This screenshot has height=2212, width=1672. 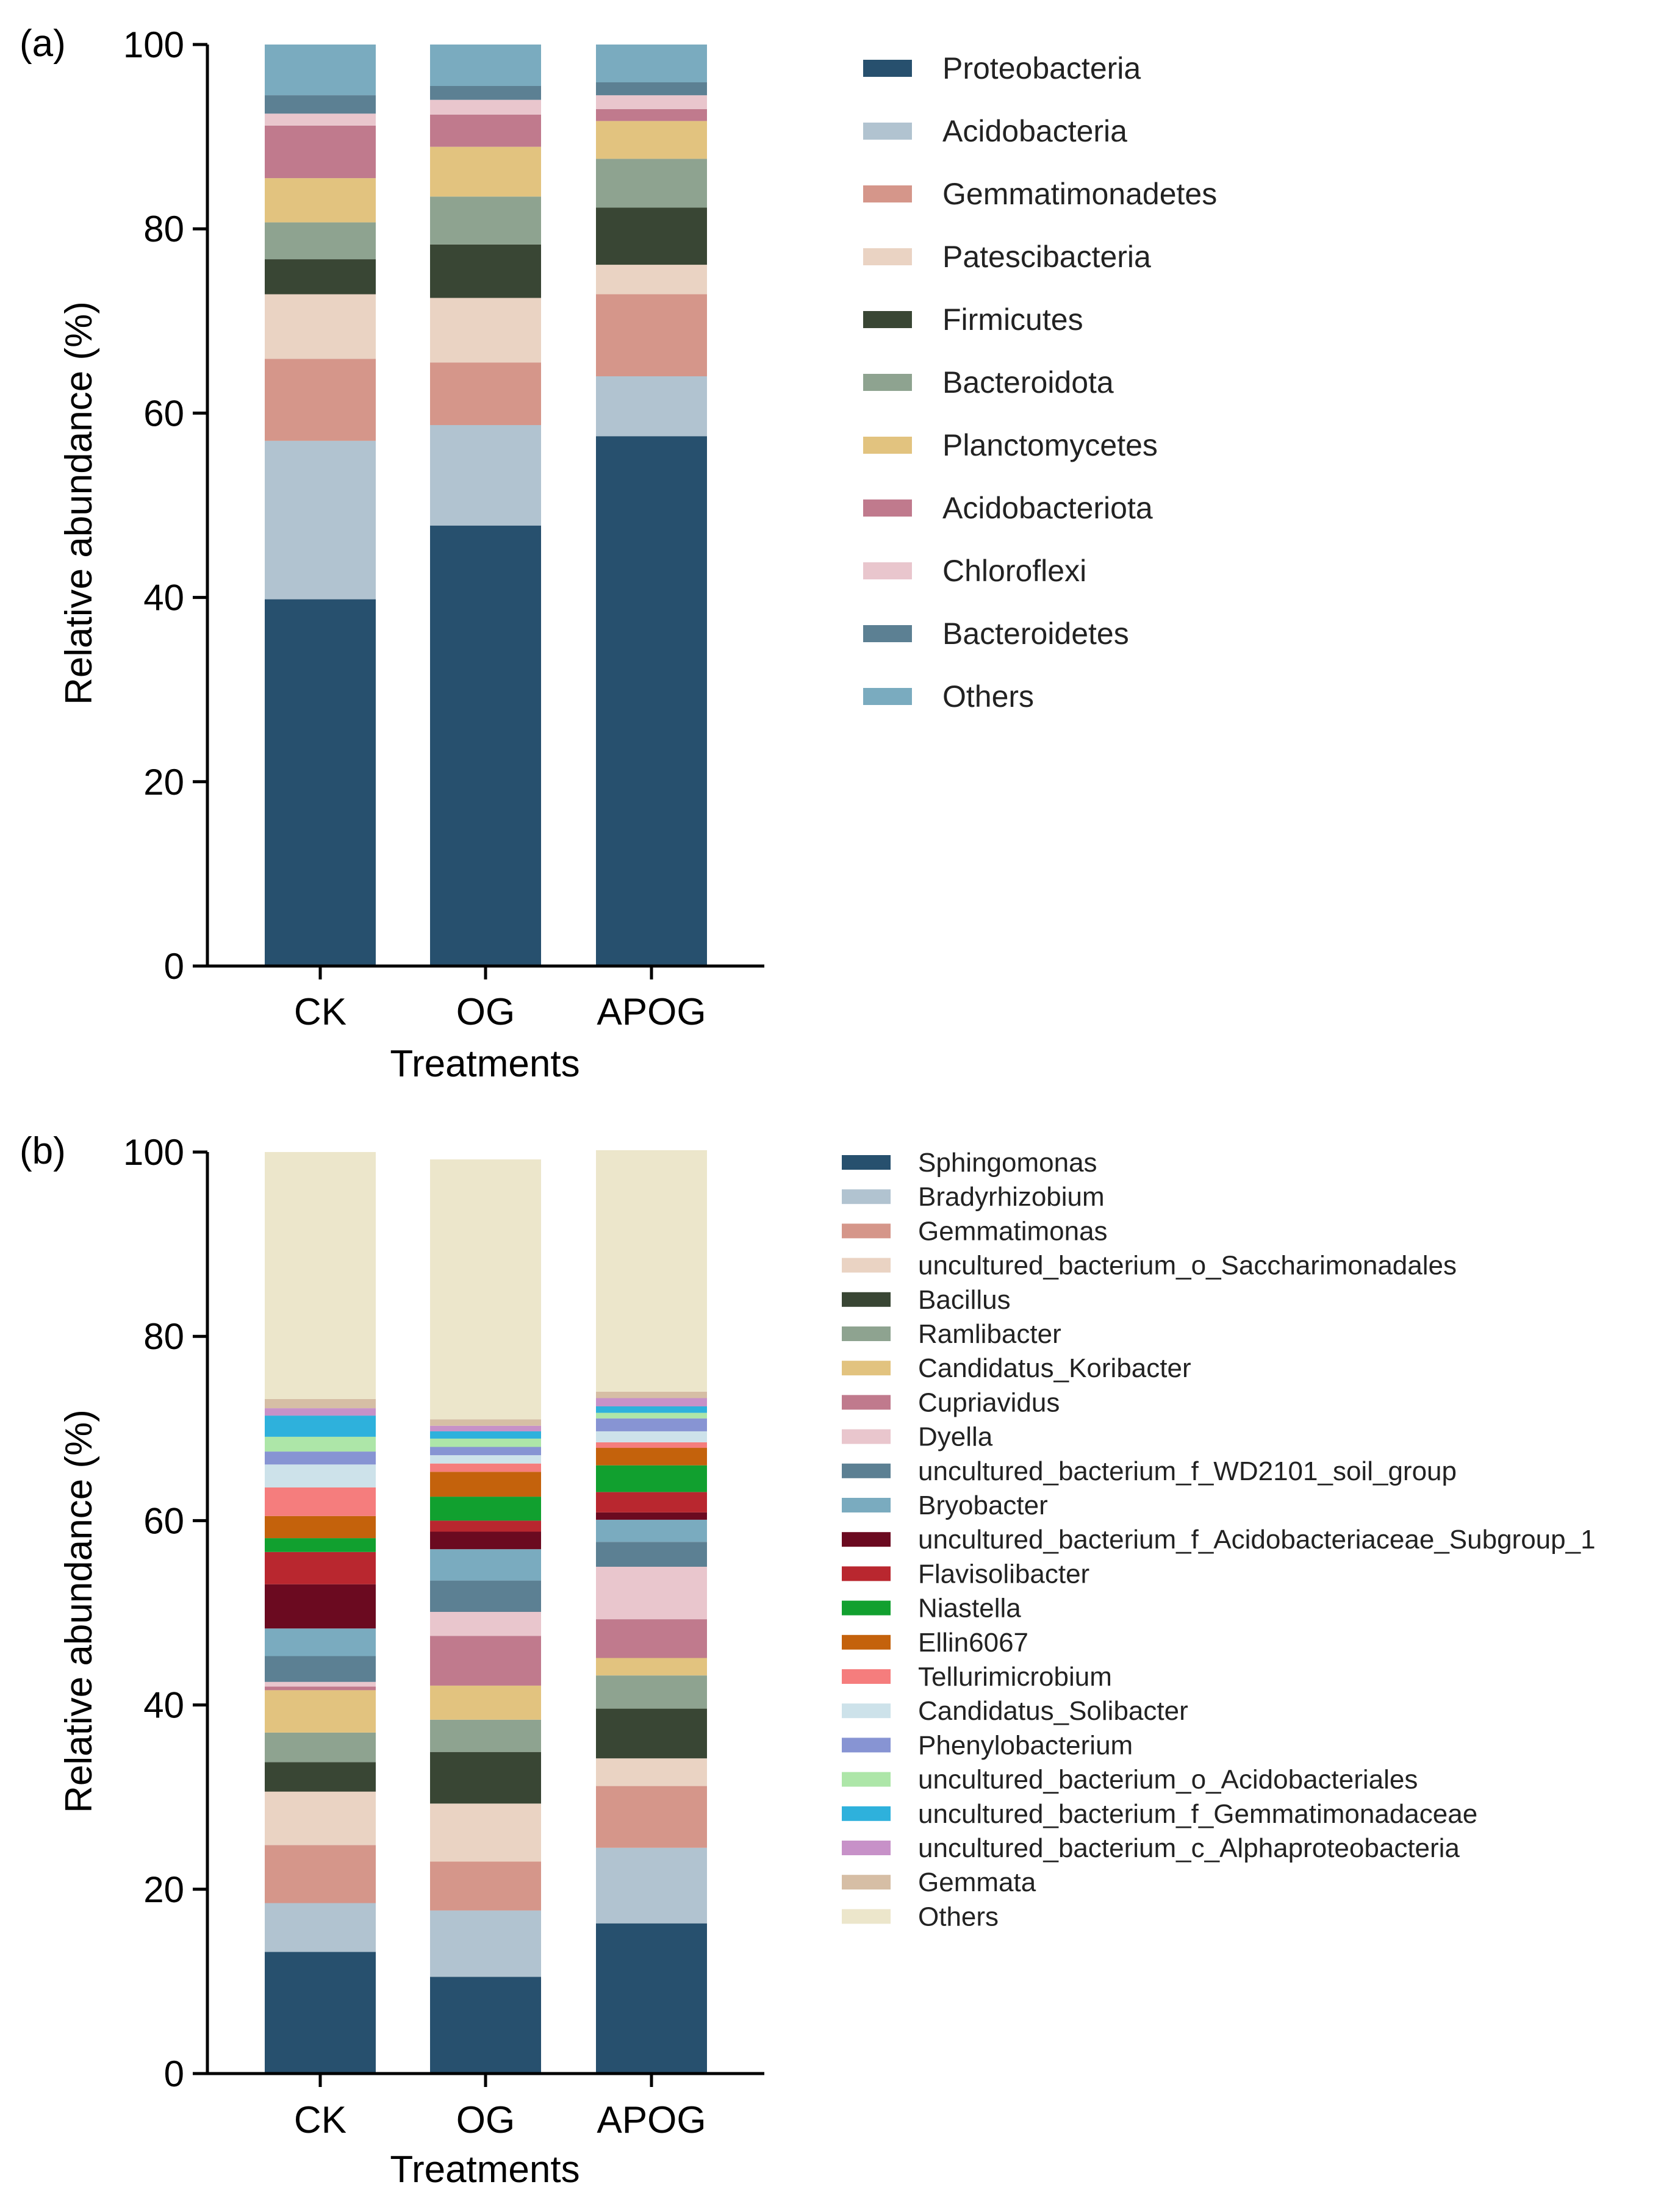 What do you see at coordinates (887, 319) in the screenshot?
I see `legend-swatch-a-firmicutes` at bounding box center [887, 319].